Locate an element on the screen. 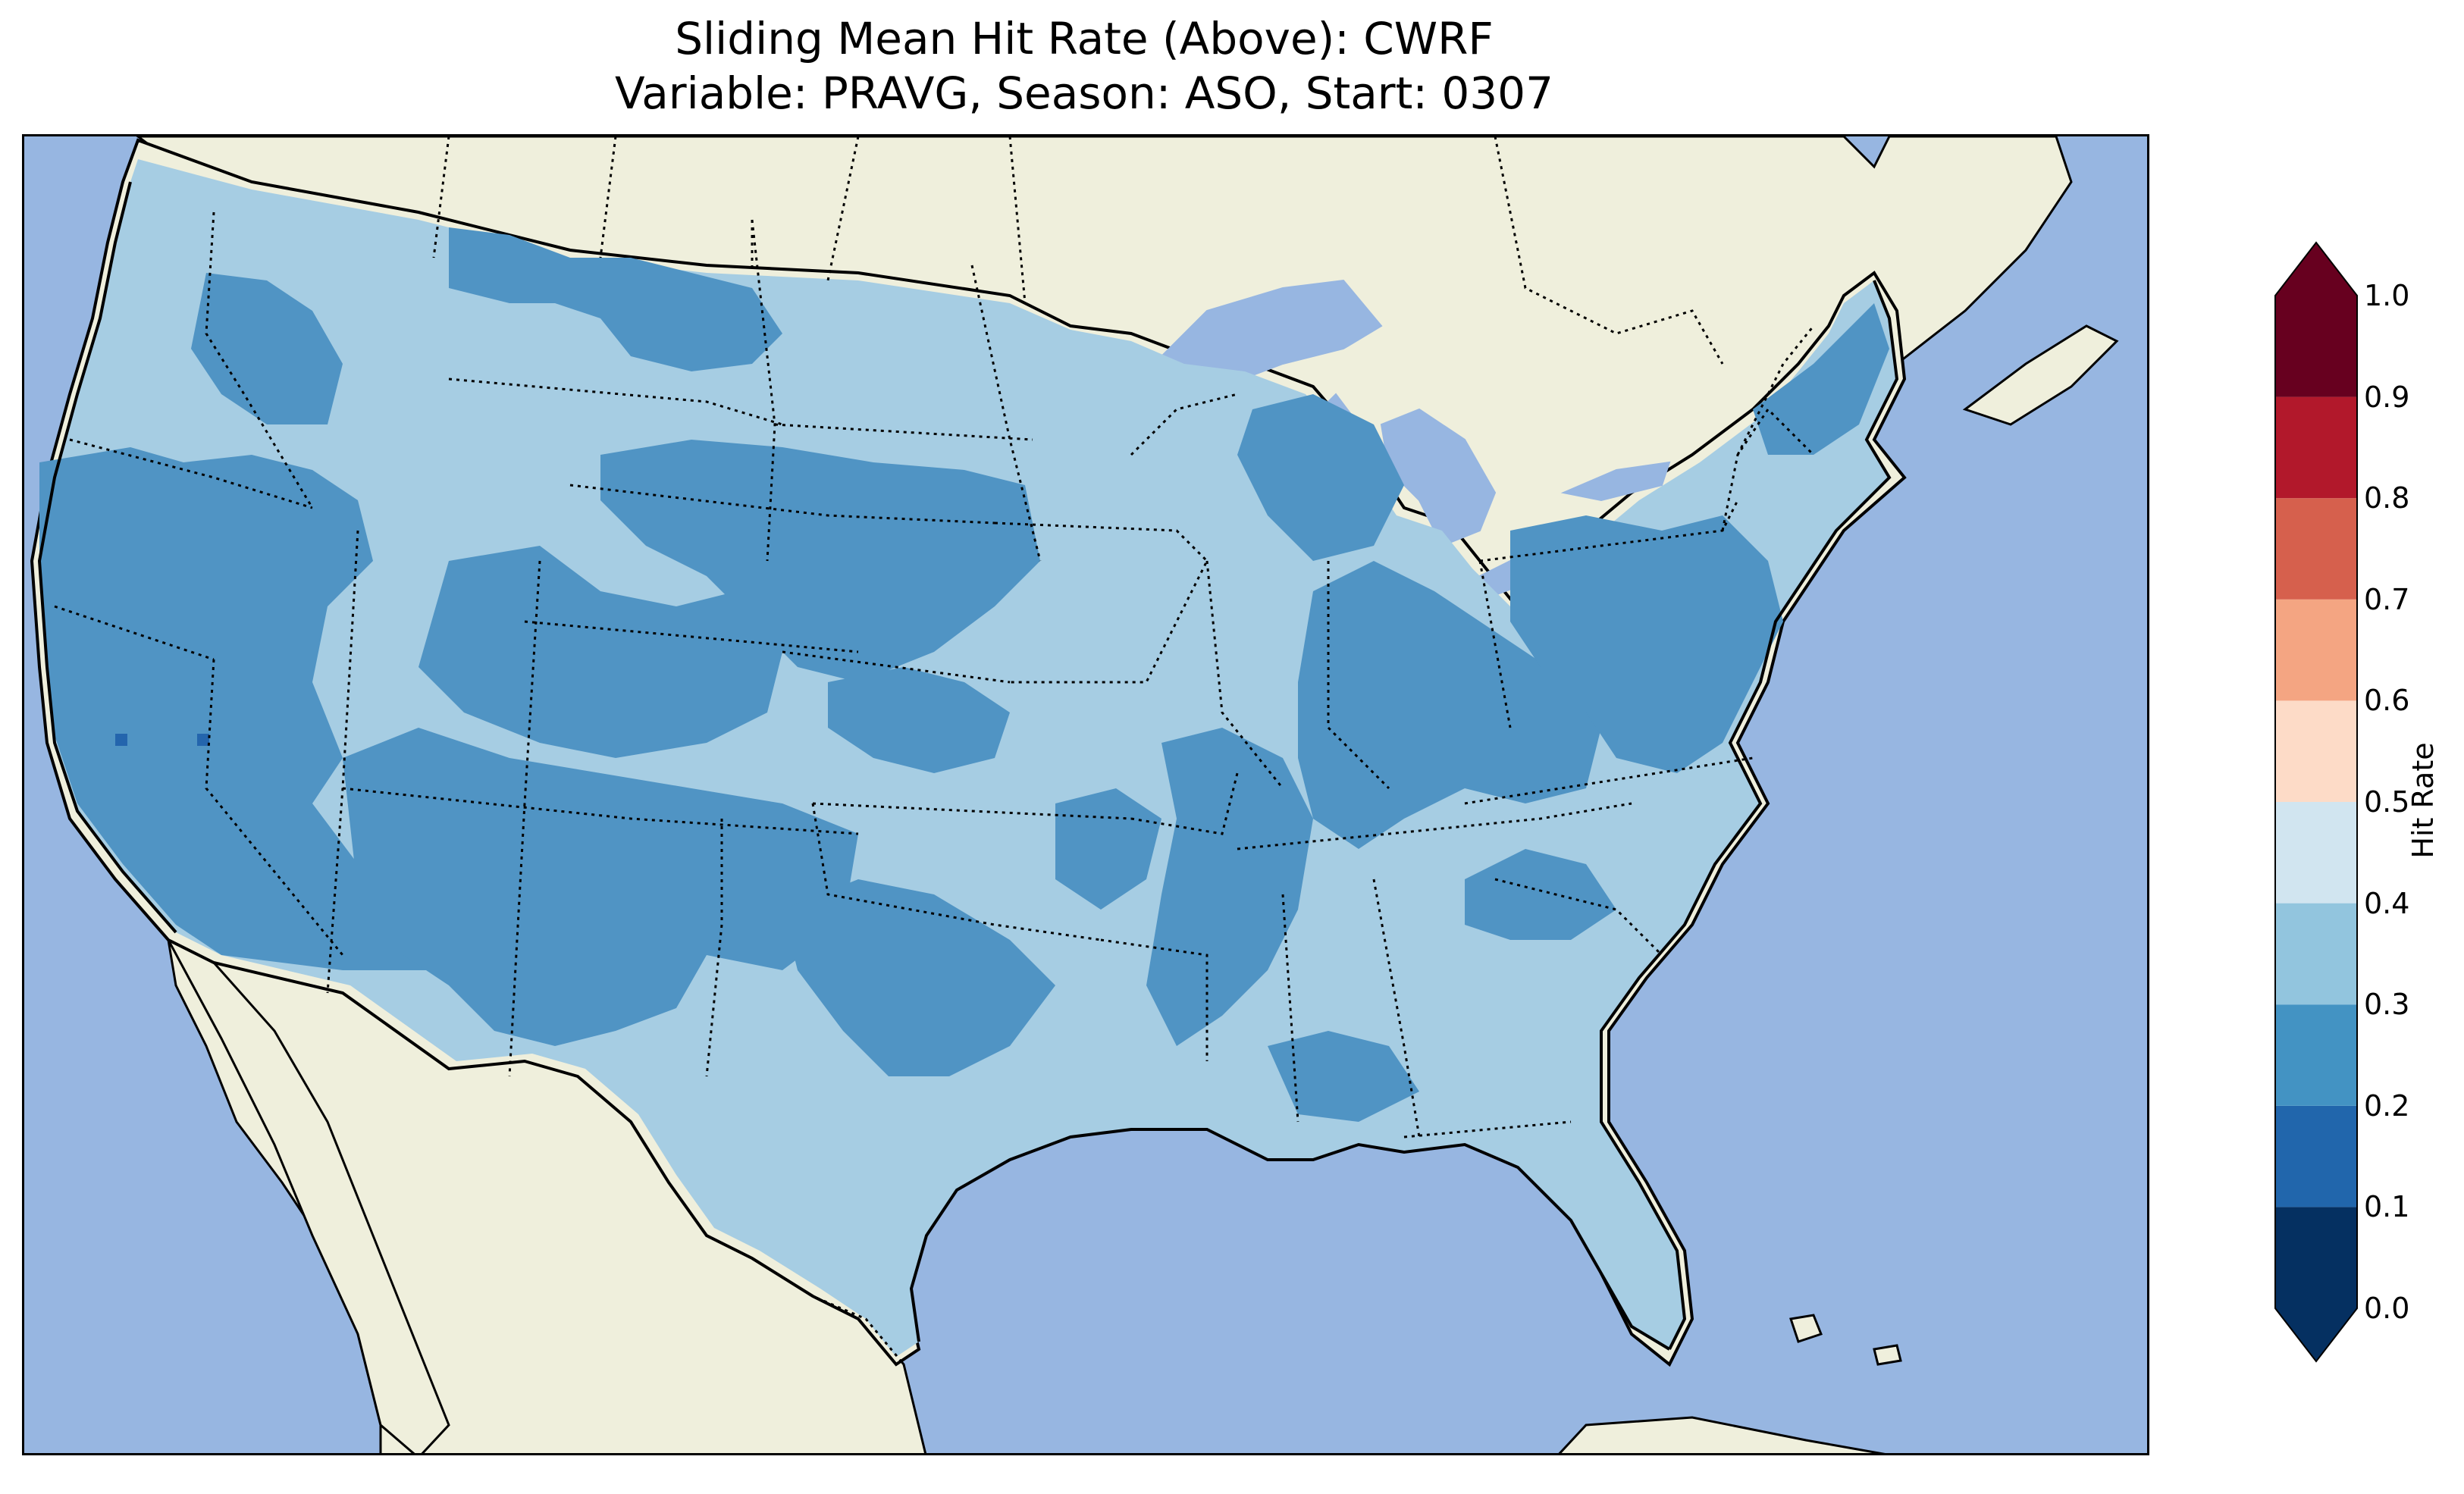 The width and height of the screenshot is (2464, 1494). state-border-il-in is located at coordinates (1245, 674).